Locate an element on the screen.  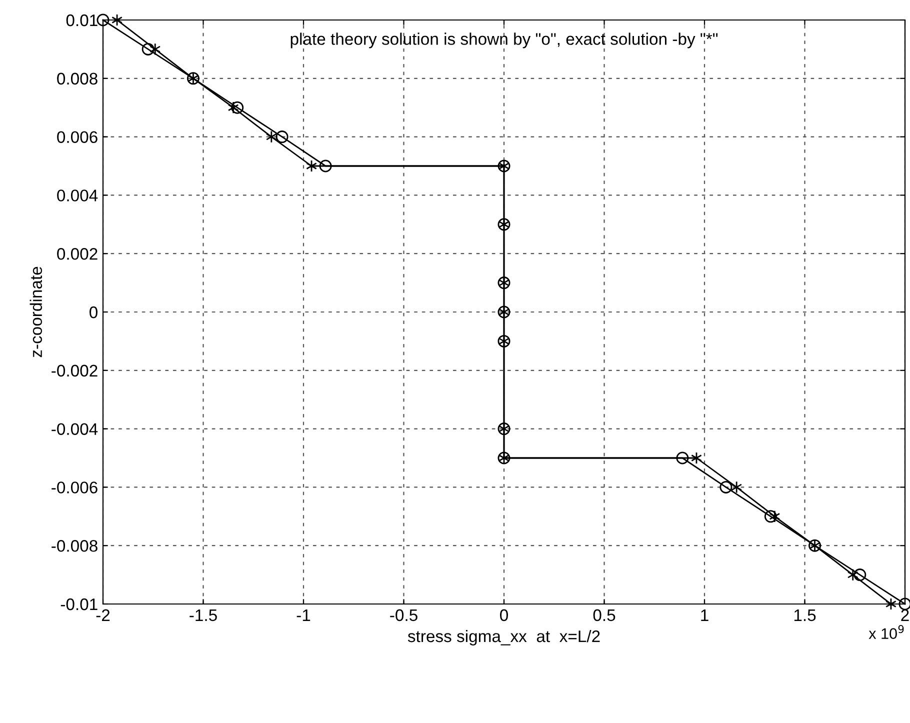
y-axis-title: z-coordinate is located at coordinates (36, 312).